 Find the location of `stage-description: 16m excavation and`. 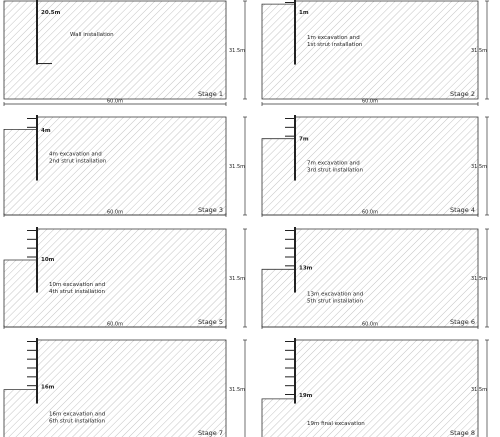

stage-description: 16m excavation and is located at coordinates (77, 415).